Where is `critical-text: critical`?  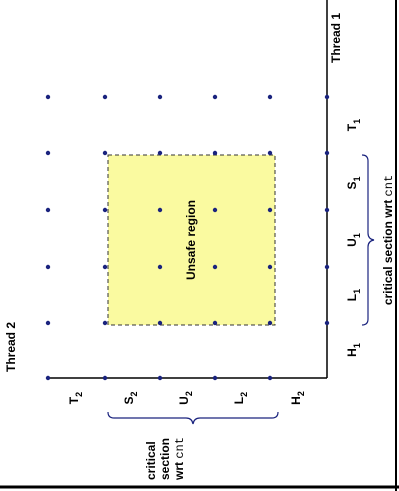
critical-text: critical is located at coordinates (151, 460).